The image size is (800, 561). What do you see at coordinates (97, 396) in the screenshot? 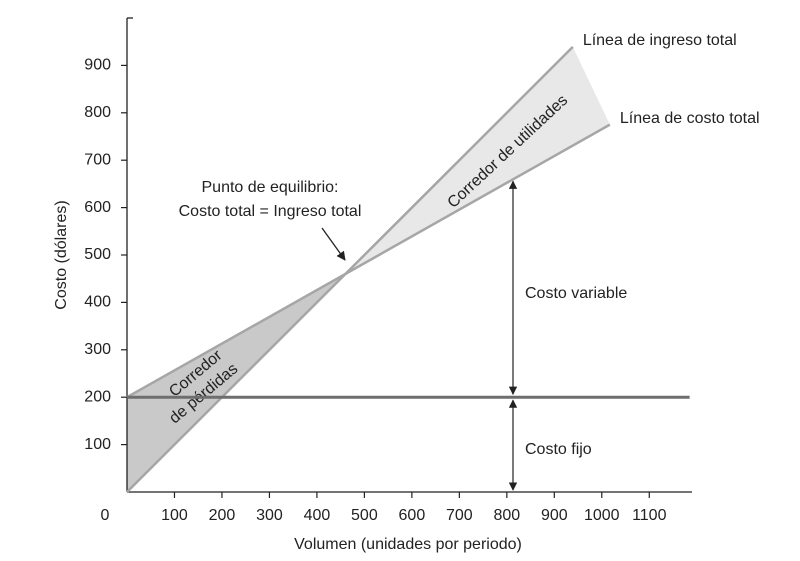
I see `y-tick-label: 200` at bounding box center [97, 396].